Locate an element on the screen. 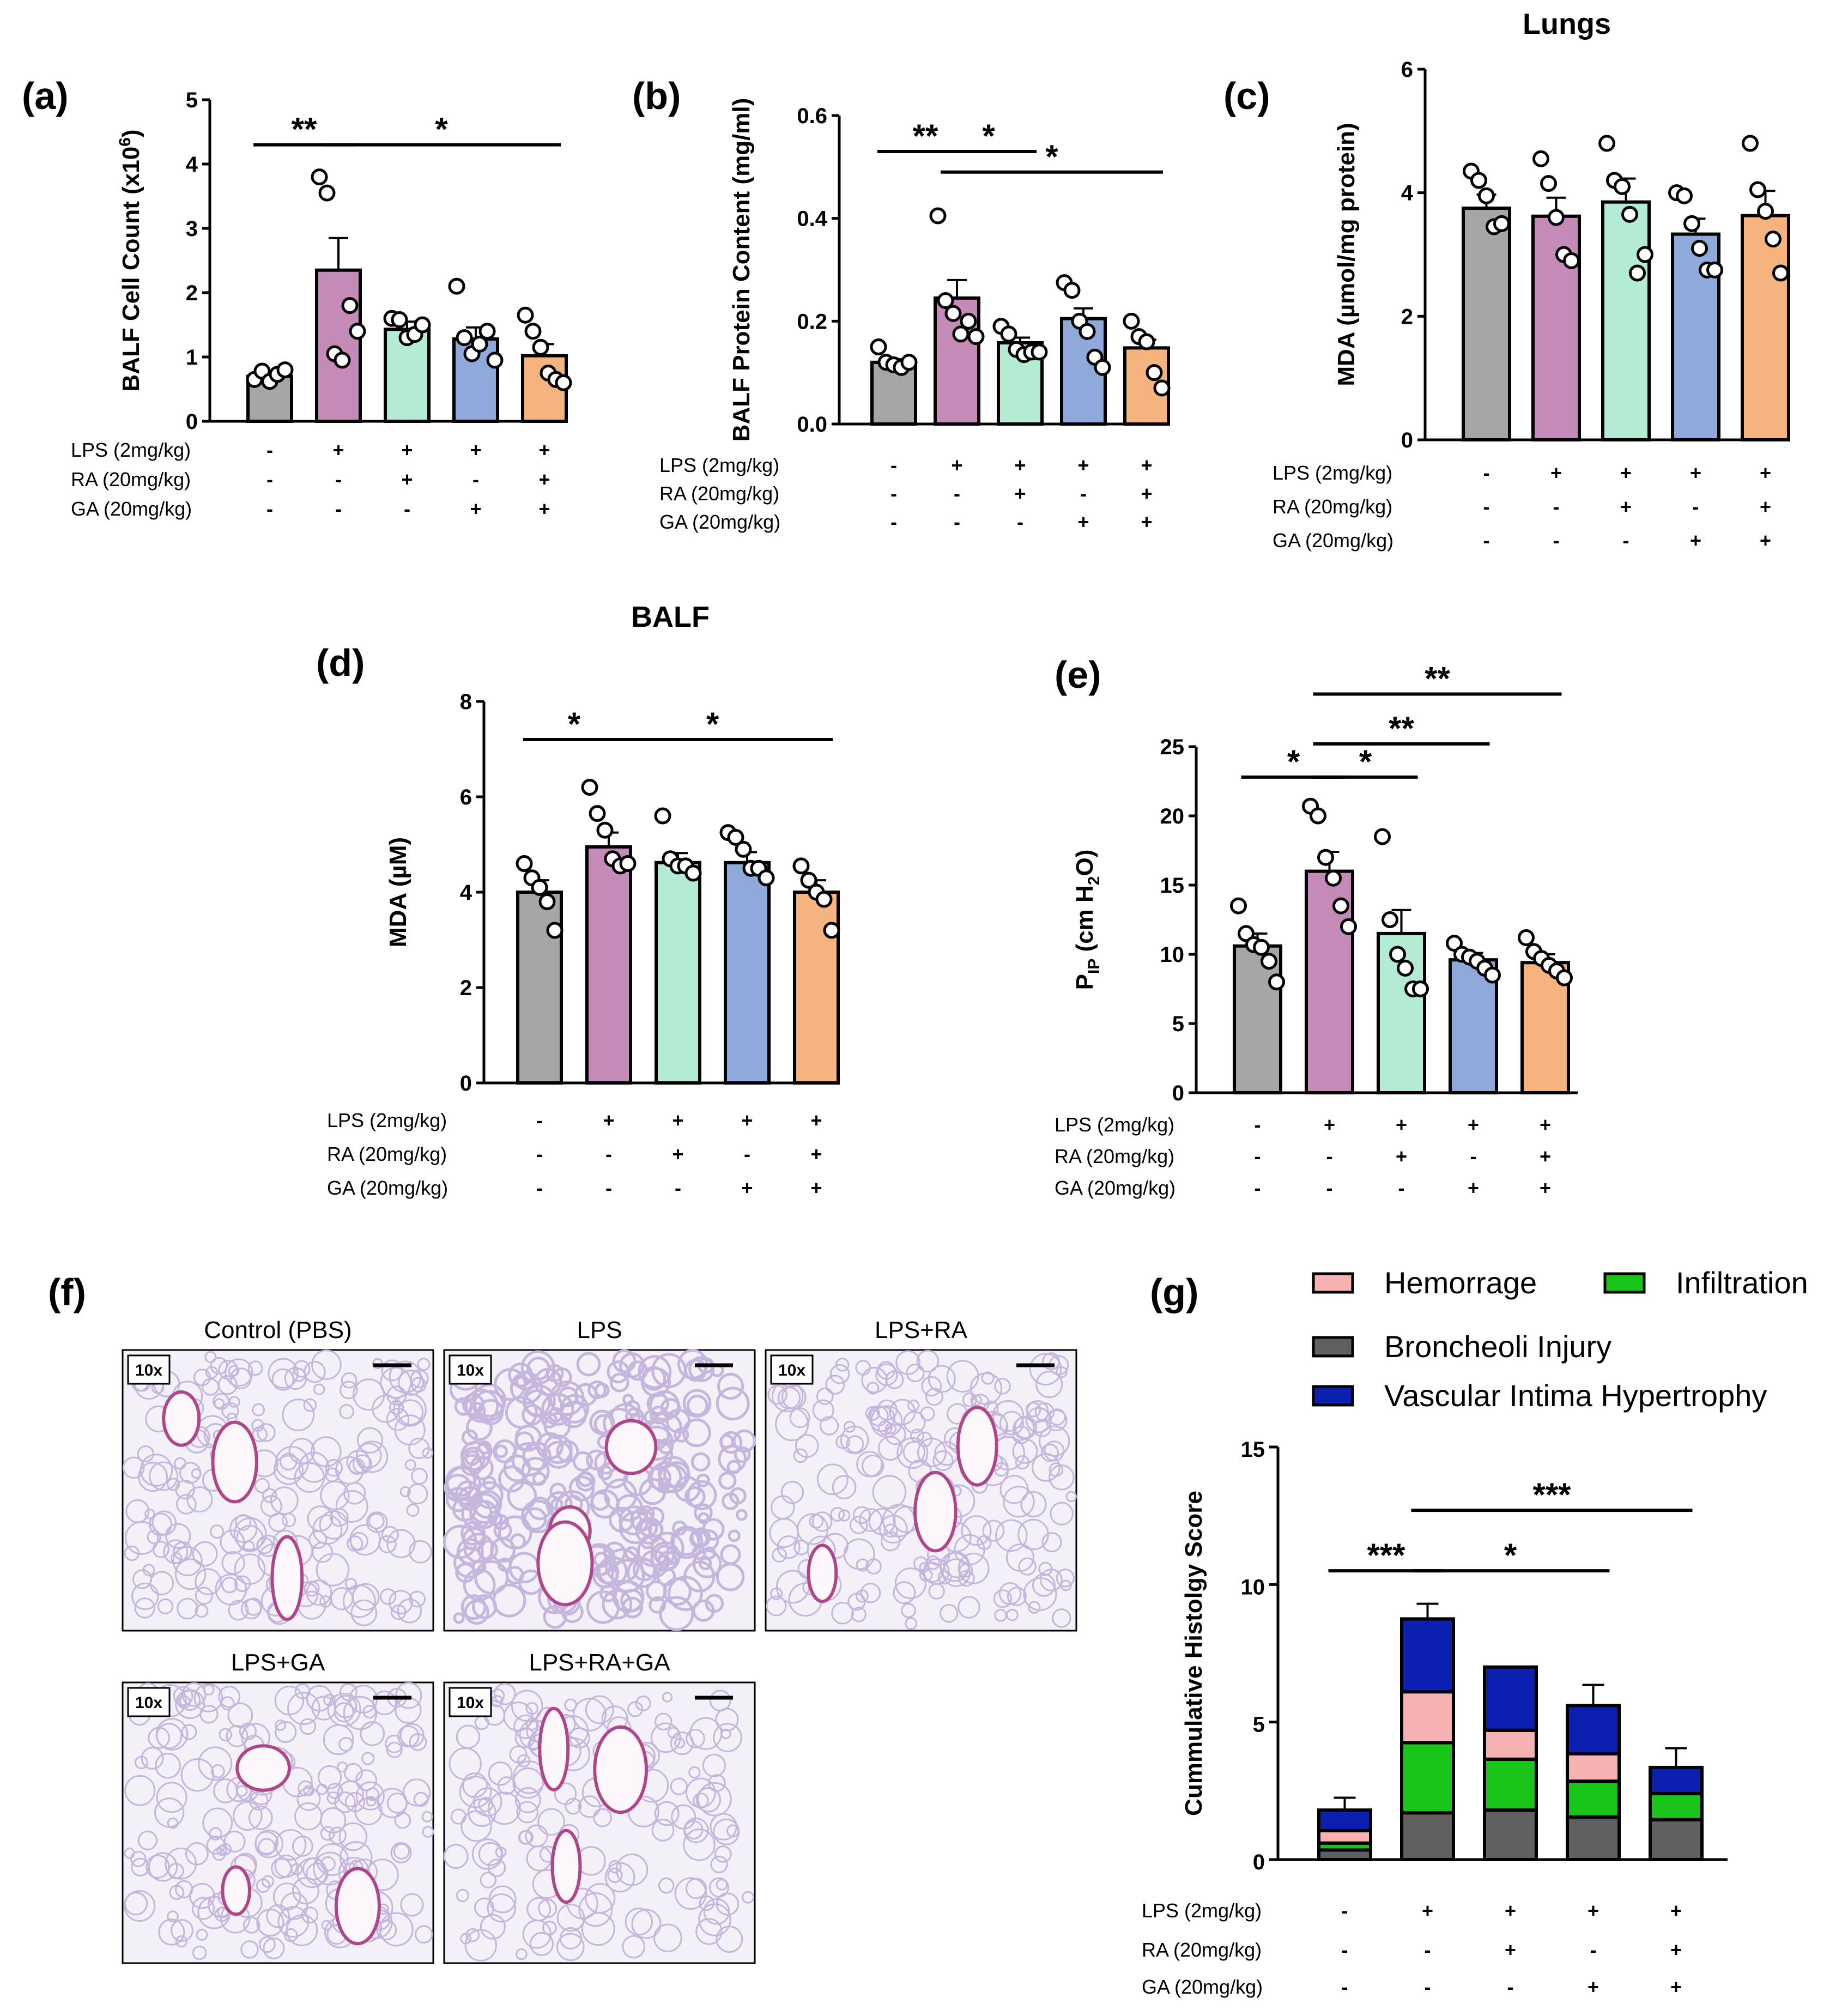 The width and height of the screenshot is (1848, 2016). y-tick-label: 0.2 is located at coordinates (812, 322).